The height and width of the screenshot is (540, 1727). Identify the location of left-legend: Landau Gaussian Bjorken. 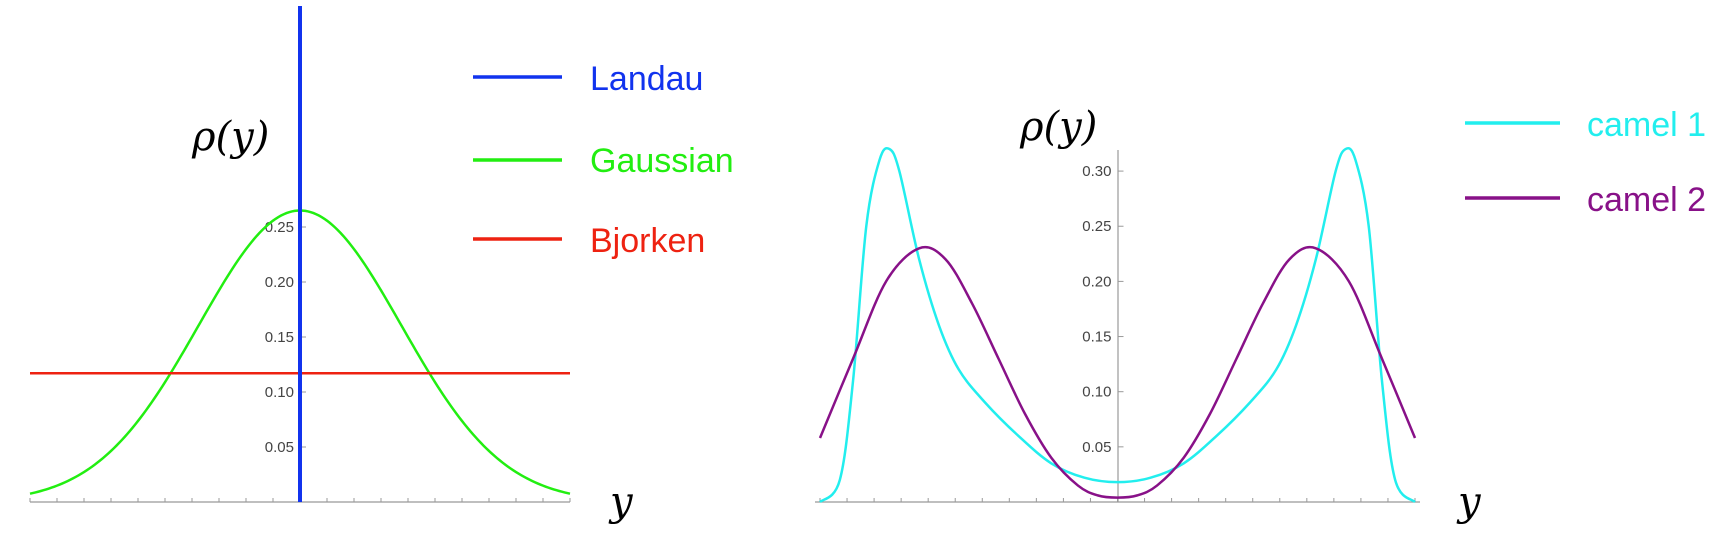
(603, 160).